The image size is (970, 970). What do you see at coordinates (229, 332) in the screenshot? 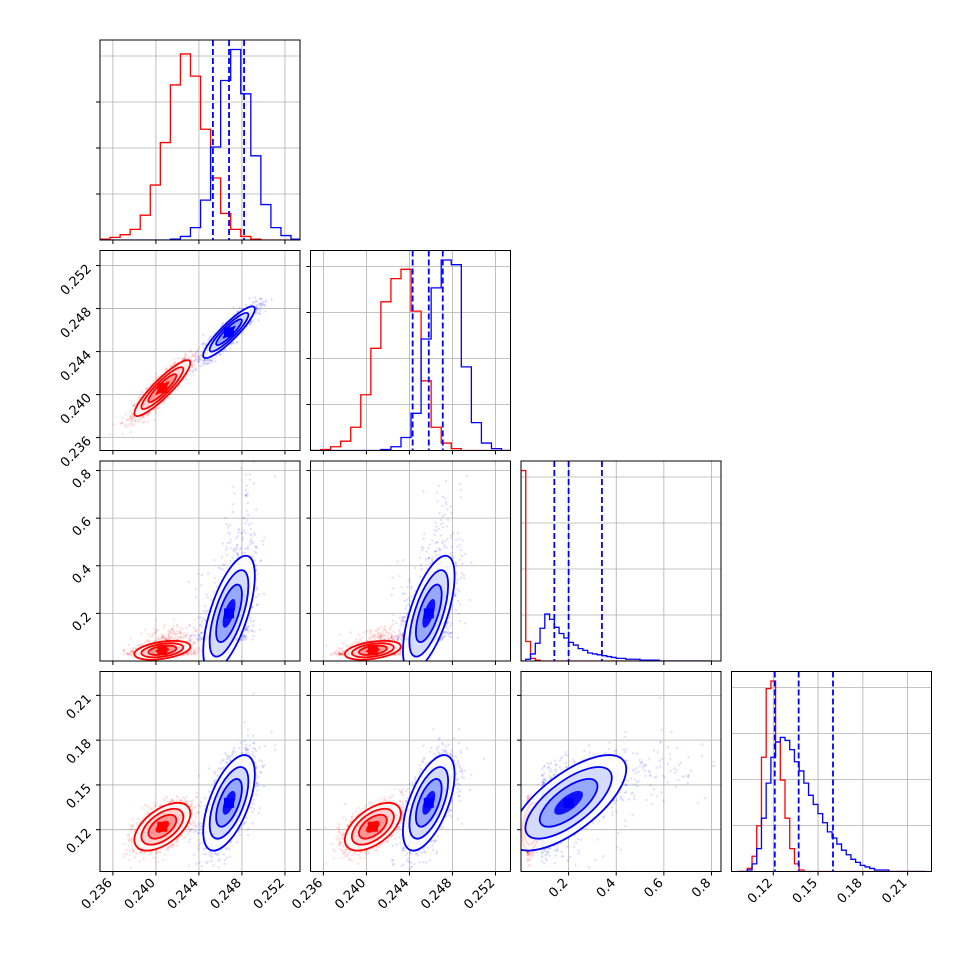
I see `density-peak` at bounding box center [229, 332].